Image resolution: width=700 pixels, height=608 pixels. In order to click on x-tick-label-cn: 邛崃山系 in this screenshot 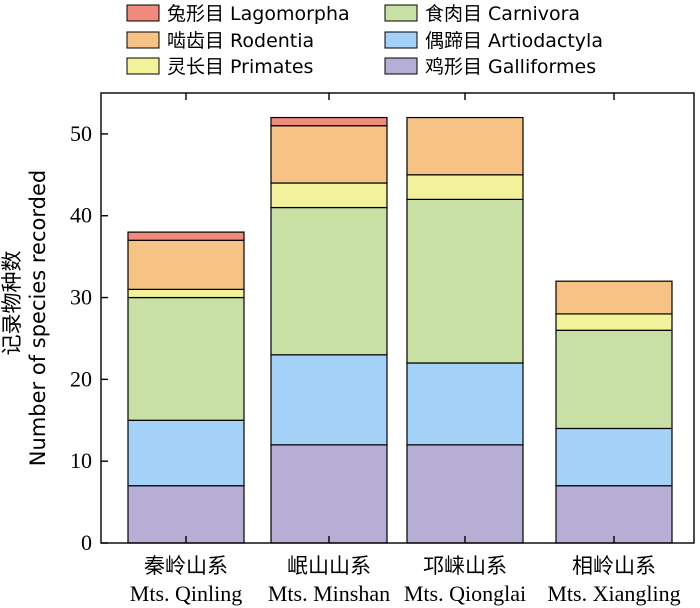, I will do `click(465, 566)`.